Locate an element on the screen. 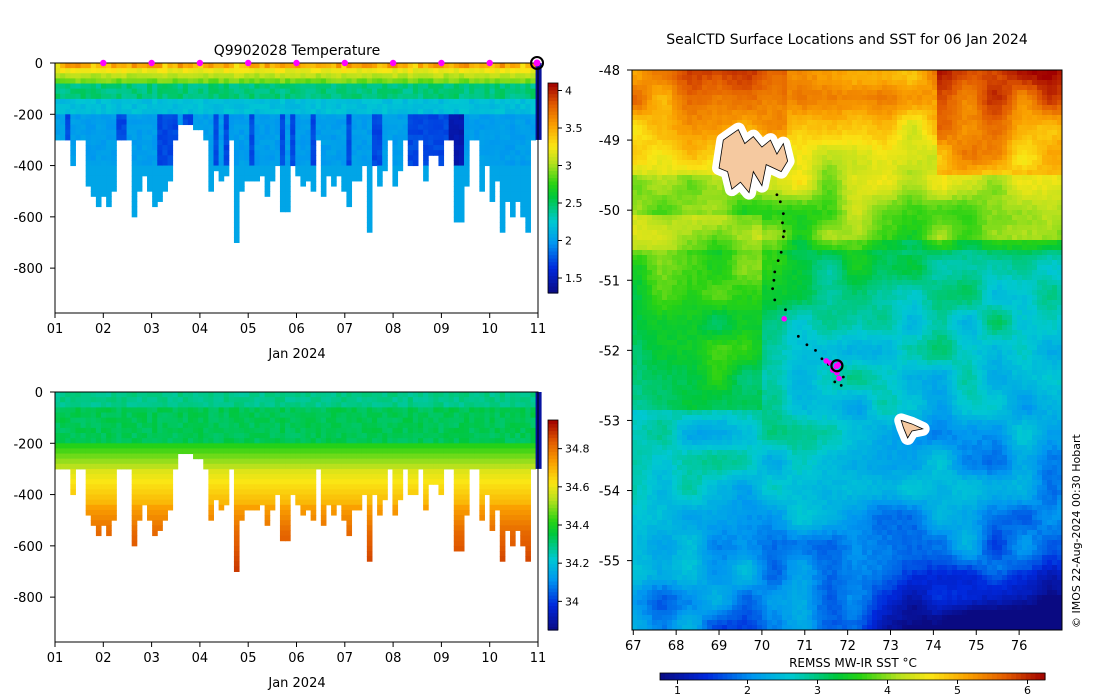 The image size is (1100, 700). temperature-plot-area is located at coordinates (298, 153).